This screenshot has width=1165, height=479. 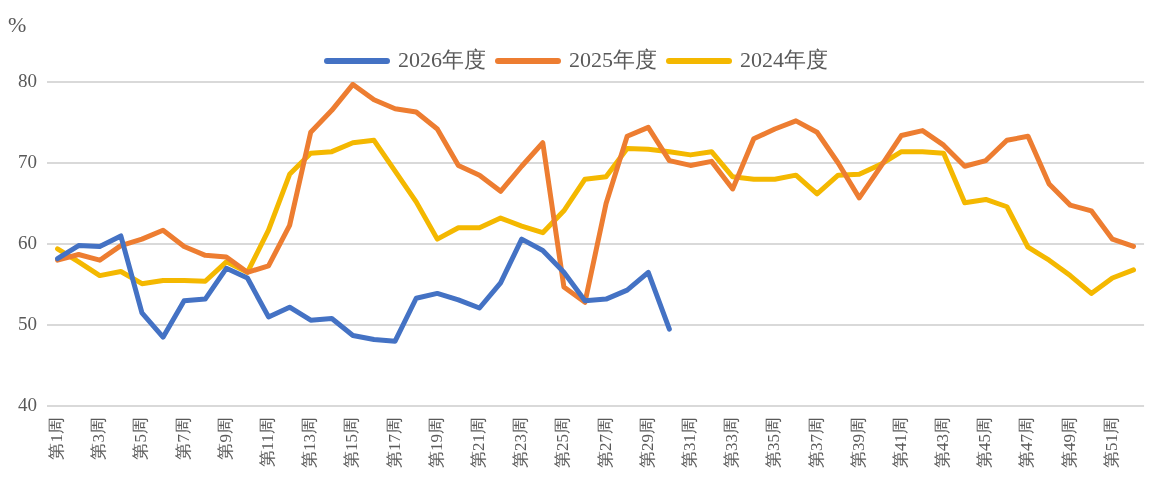 I want to click on x-tick-label: 第31周, so click(x=689, y=442).